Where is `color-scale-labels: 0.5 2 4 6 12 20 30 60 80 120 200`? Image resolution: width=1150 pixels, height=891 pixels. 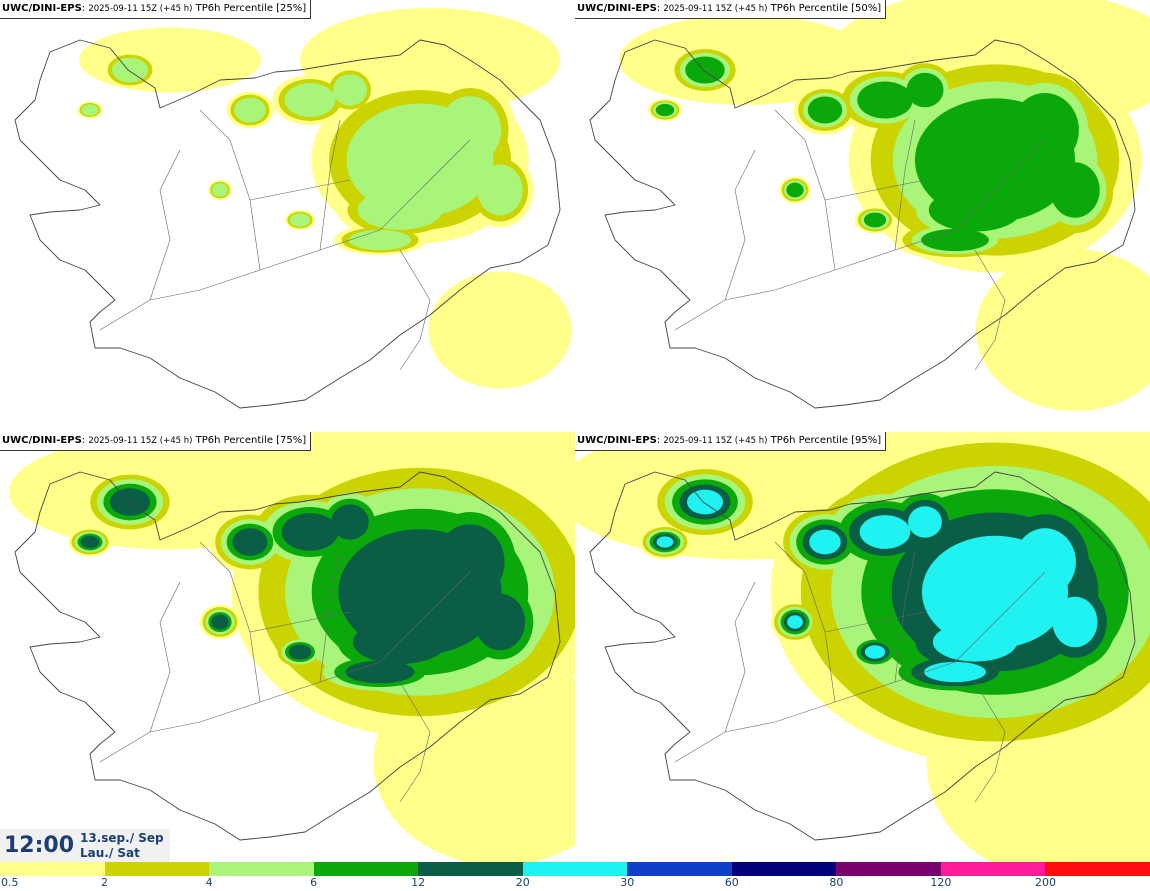
color-scale-labels: 0.5 2 4 6 12 20 30 60 80 120 200 is located at coordinates (575, 883).